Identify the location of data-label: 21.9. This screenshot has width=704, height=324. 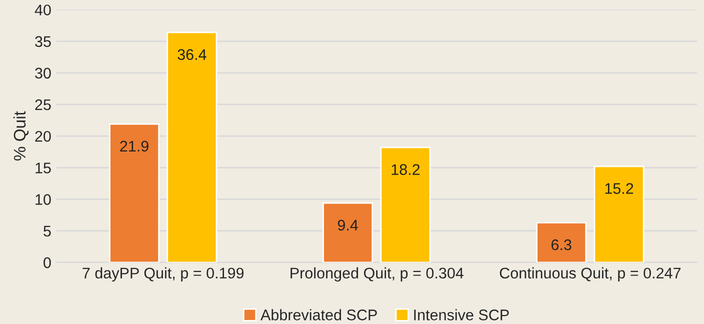
(134, 146).